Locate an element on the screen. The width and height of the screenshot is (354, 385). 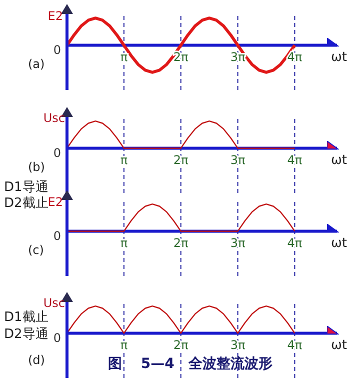
text: 图 5—4 全波整流波形 is located at coordinates (190, 364).